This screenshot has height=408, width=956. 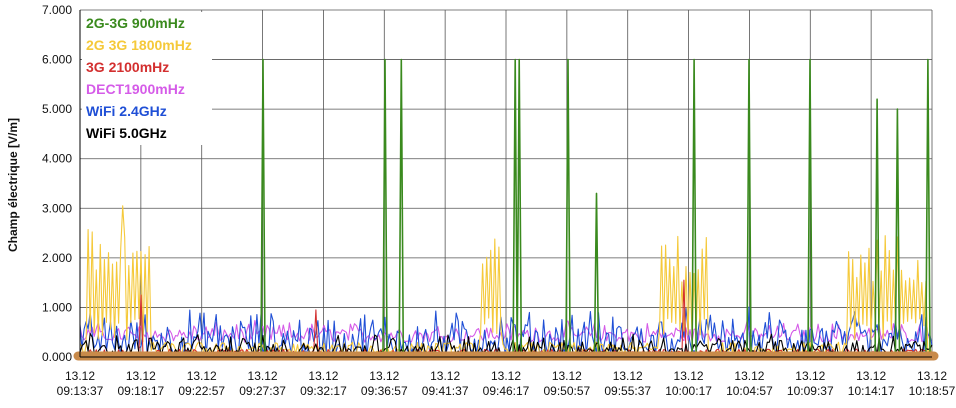 I want to click on legend-box, so click(x=147, y=78).